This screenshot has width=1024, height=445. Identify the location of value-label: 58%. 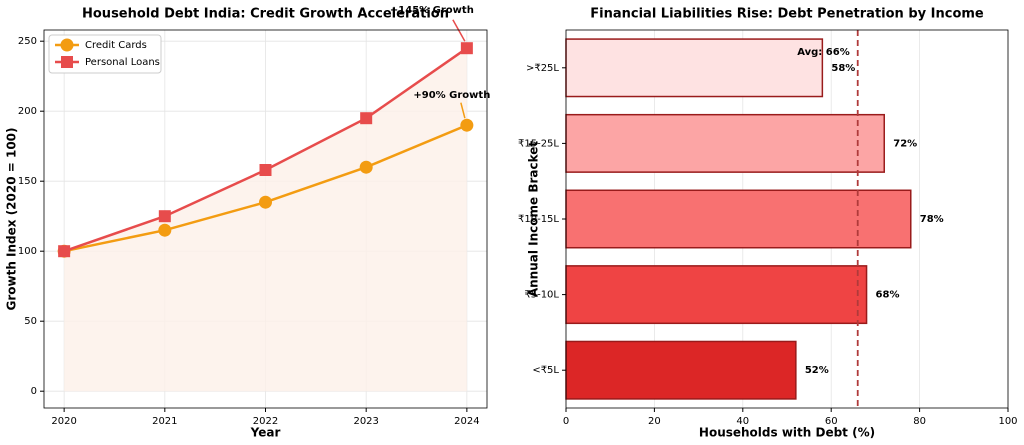
(843, 68).